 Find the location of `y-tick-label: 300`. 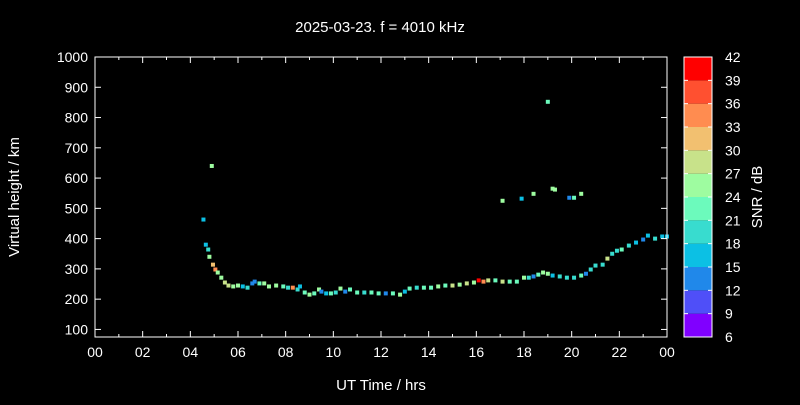

y-tick-label: 300 is located at coordinates (77, 269).